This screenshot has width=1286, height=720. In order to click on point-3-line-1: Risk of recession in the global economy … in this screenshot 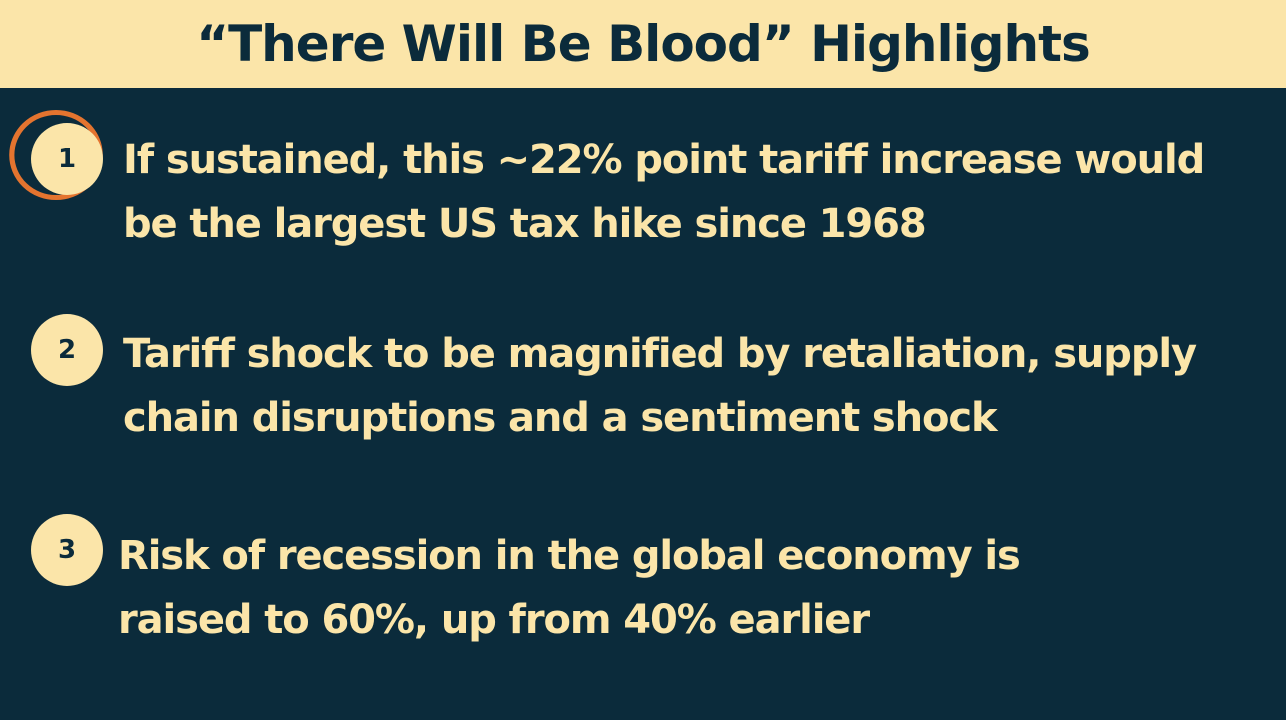, I will do `click(569, 556)`.